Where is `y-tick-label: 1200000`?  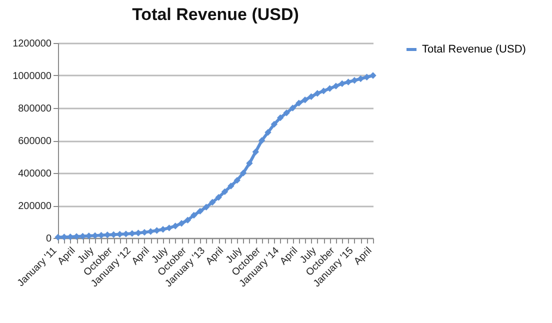 y-tick-label: 1200000 is located at coordinates (32, 44).